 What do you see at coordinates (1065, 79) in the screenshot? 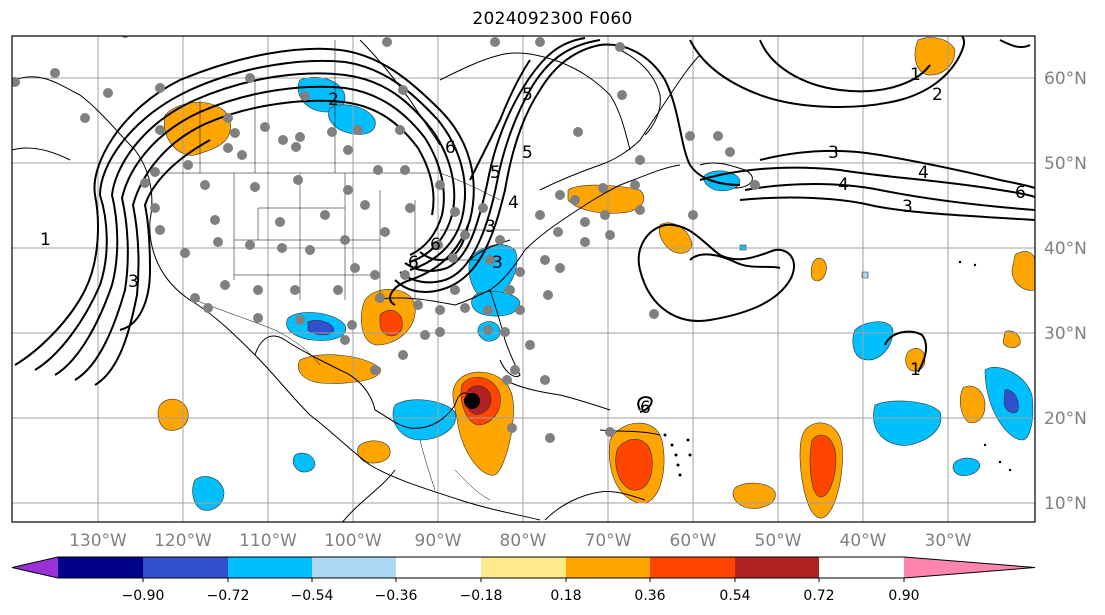
I see `lat-label: 60°N` at bounding box center [1065, 79].